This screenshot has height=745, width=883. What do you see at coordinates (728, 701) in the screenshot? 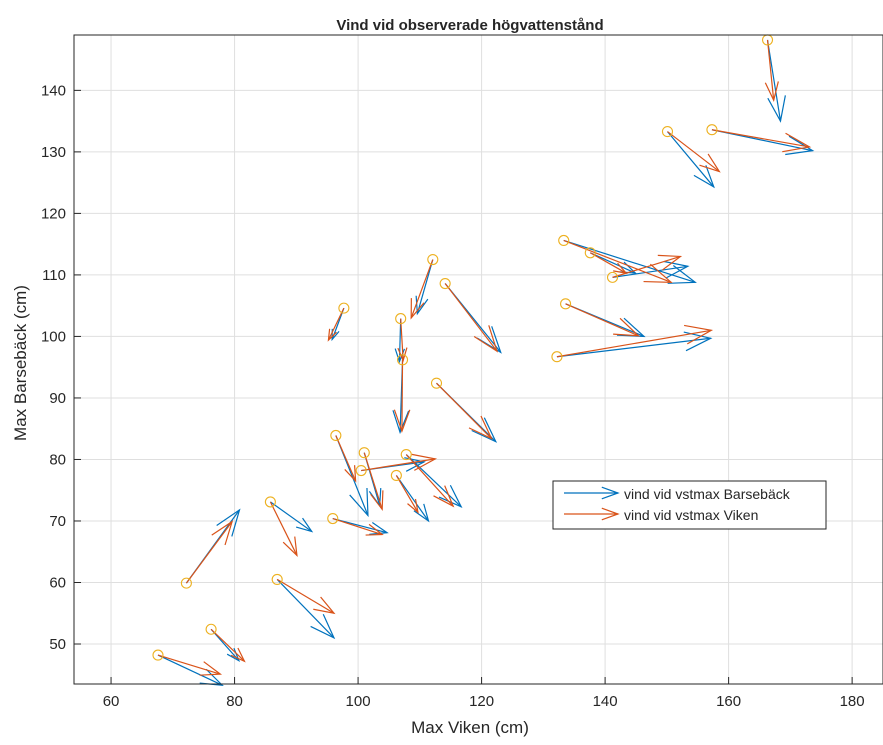
I see `x-tick-label: 160` at bounding box center [728, 701].